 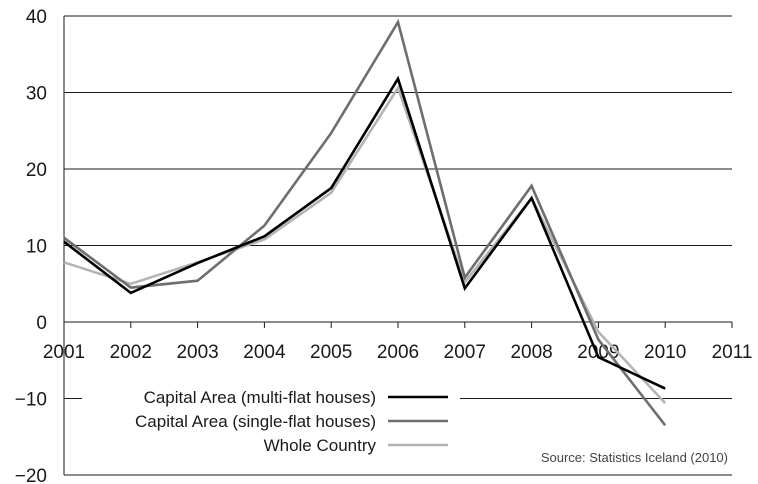 I want to click on x-tick-label: 2006, so click(x=398, y=352).